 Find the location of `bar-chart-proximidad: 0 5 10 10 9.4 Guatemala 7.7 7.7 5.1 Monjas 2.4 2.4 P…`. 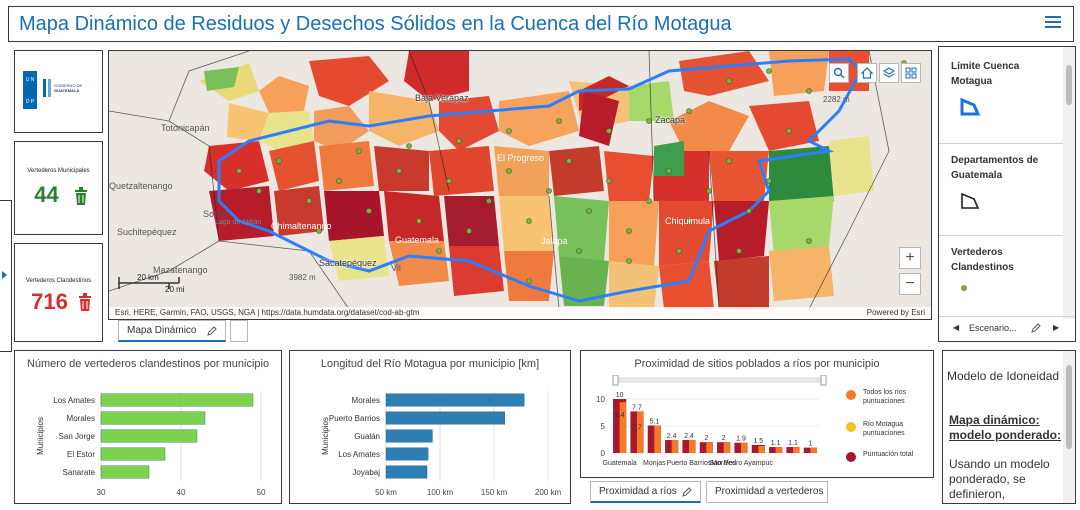

bar-chart-proximidad: 0 5 10 10 9.4 Guatemala 7.7 7.7 5.1 Monjas 2.4 2.4 P… is located at coordinates (757, 426).